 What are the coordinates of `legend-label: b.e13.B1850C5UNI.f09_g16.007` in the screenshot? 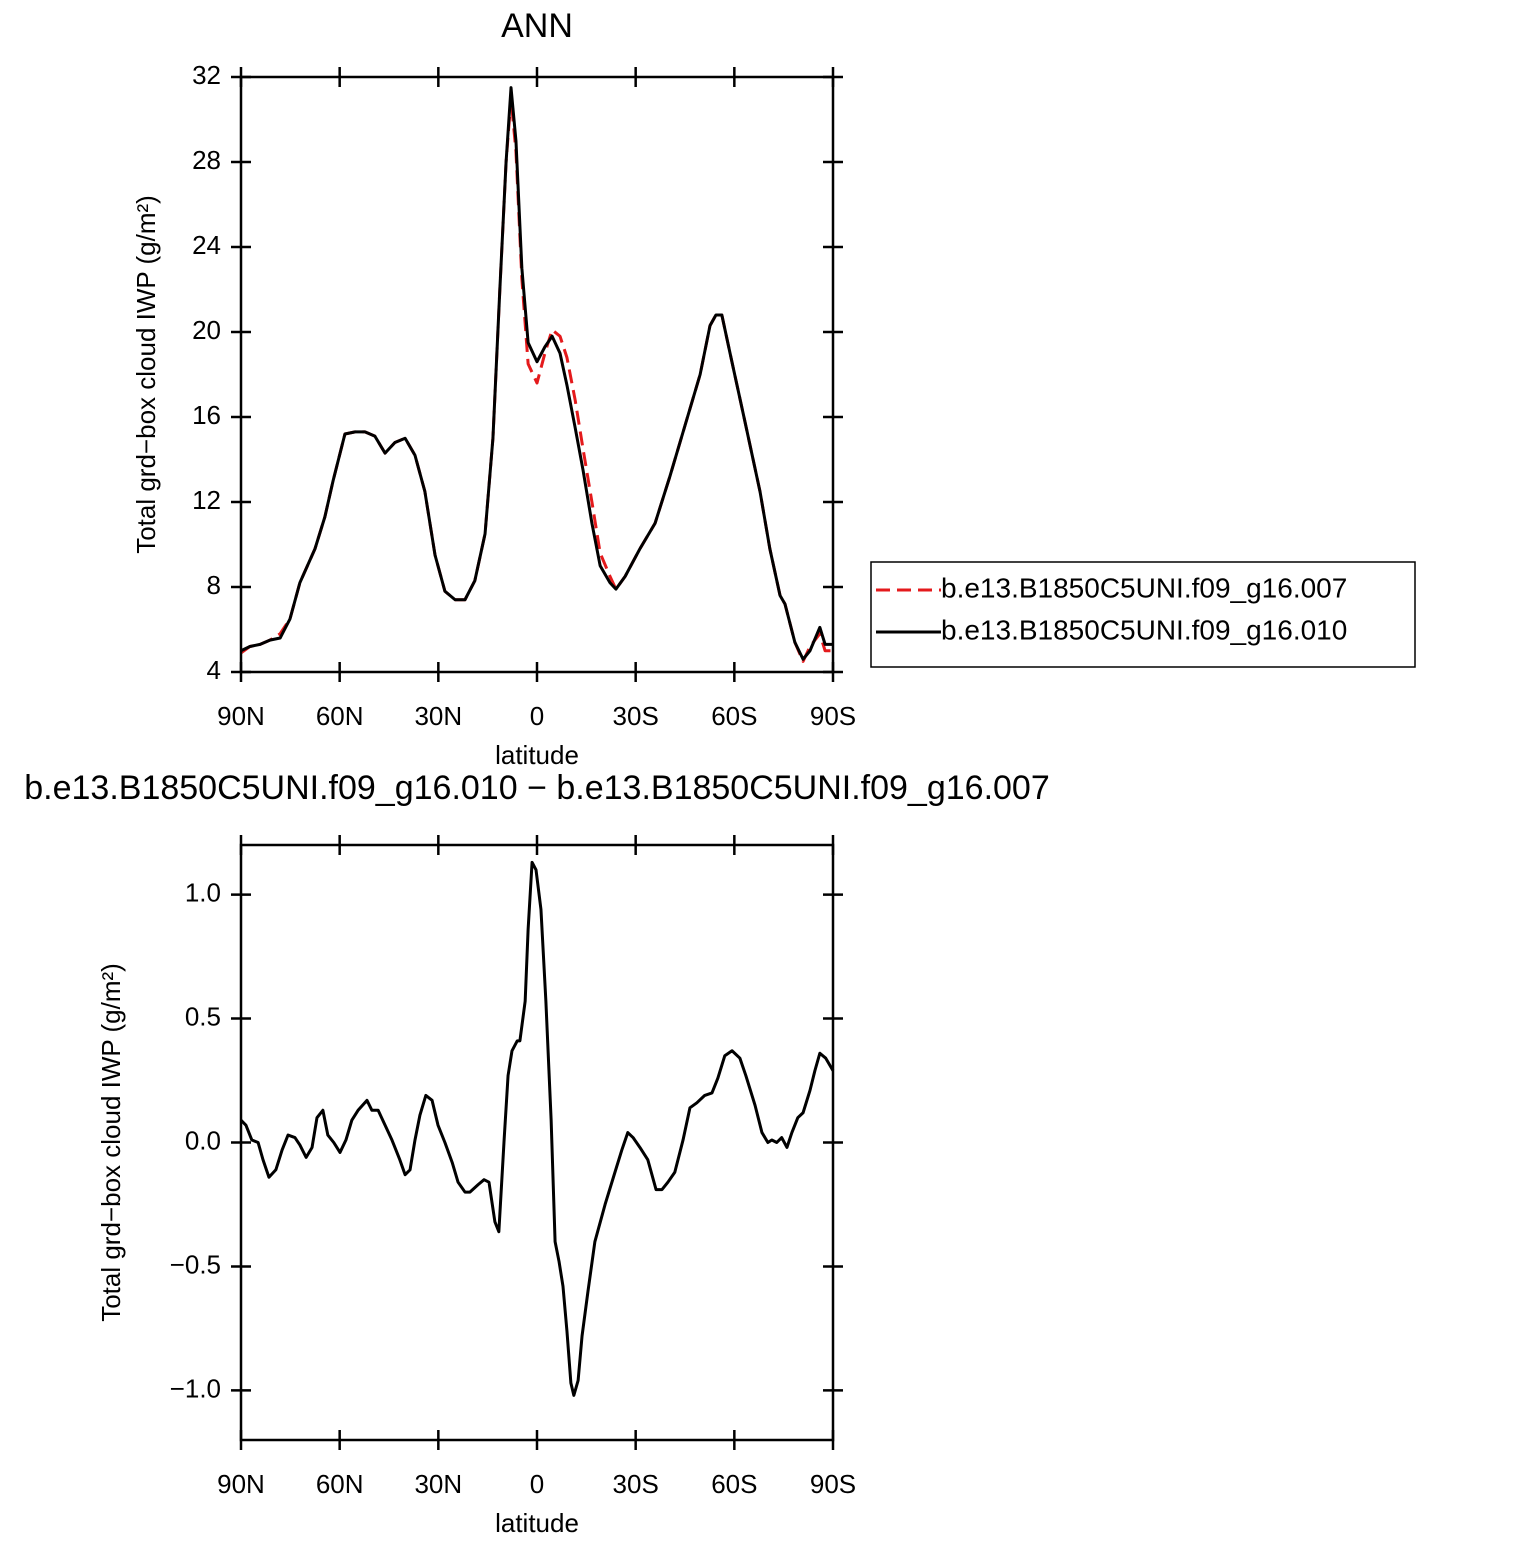 It's located at (1144, 587).